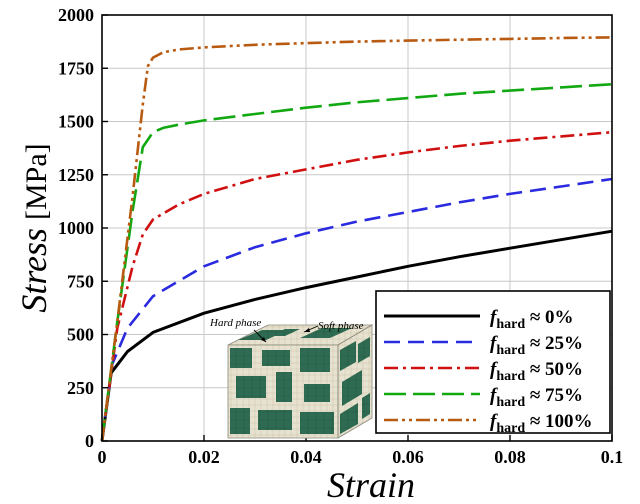  What do you see at coordinates (36, 181) in the screenshot?
I see `y-axis-title-unit: [MPa]` at bounding box center [36, 181].